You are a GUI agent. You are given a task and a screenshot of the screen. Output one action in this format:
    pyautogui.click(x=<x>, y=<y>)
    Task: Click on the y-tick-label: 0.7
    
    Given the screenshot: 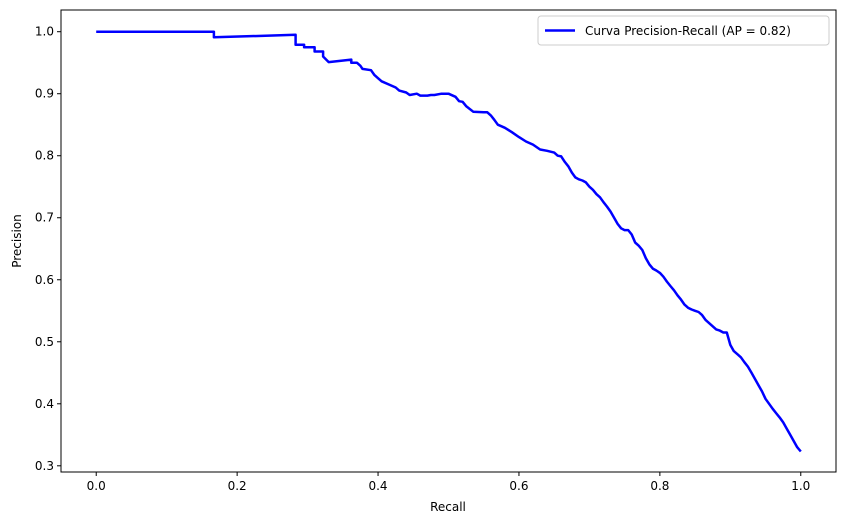 What is the action you would take?
    pyautogui.click(x=44, y=218)
    